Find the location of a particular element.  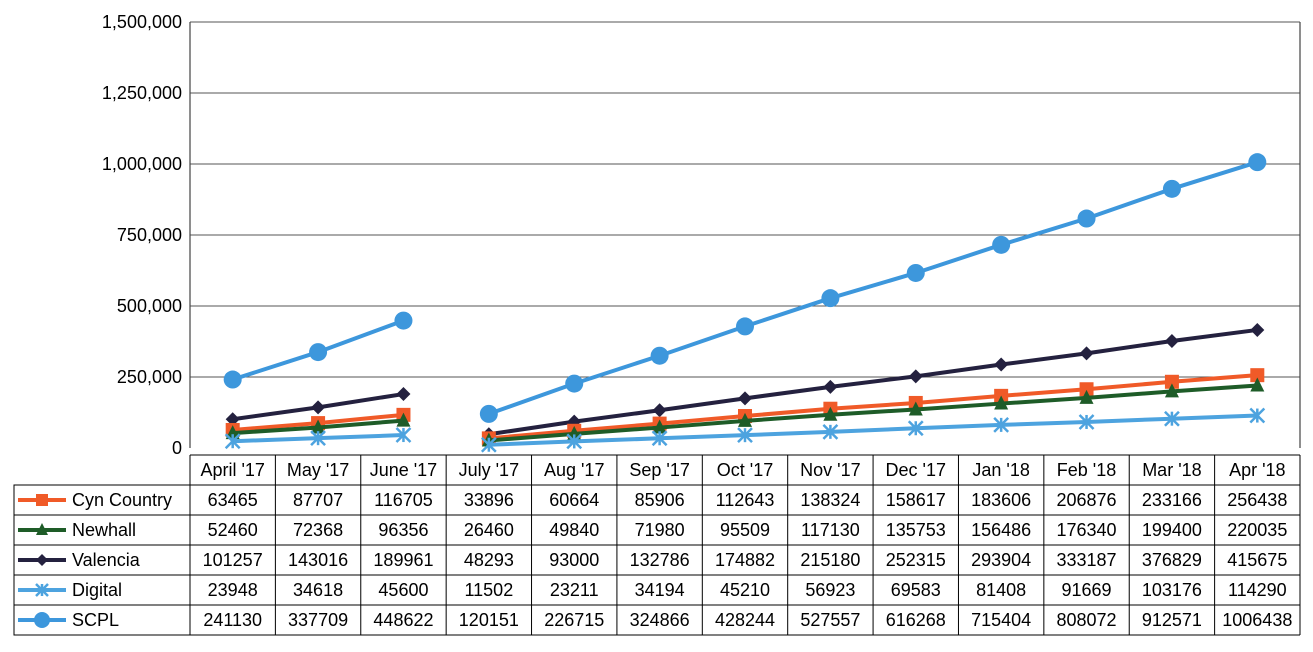

table-value: 1006438 is located at coordinates (1257, 620).